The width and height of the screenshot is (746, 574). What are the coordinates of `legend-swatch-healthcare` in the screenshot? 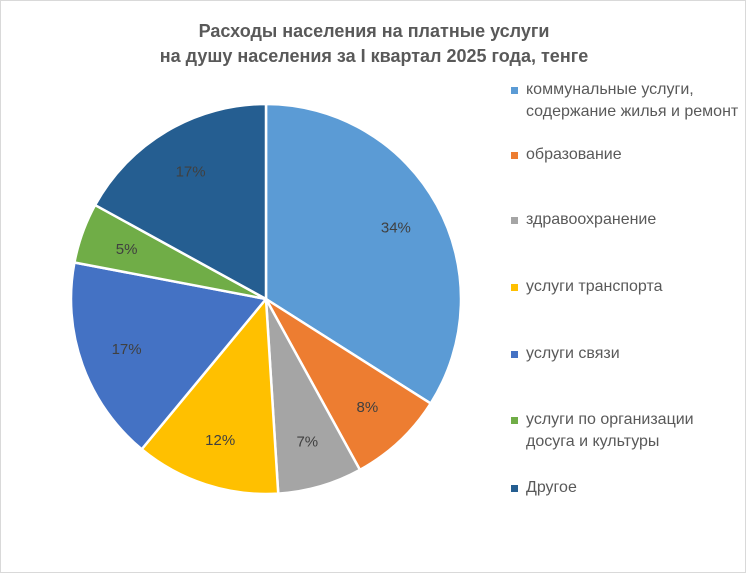 It's located at (514, 220).